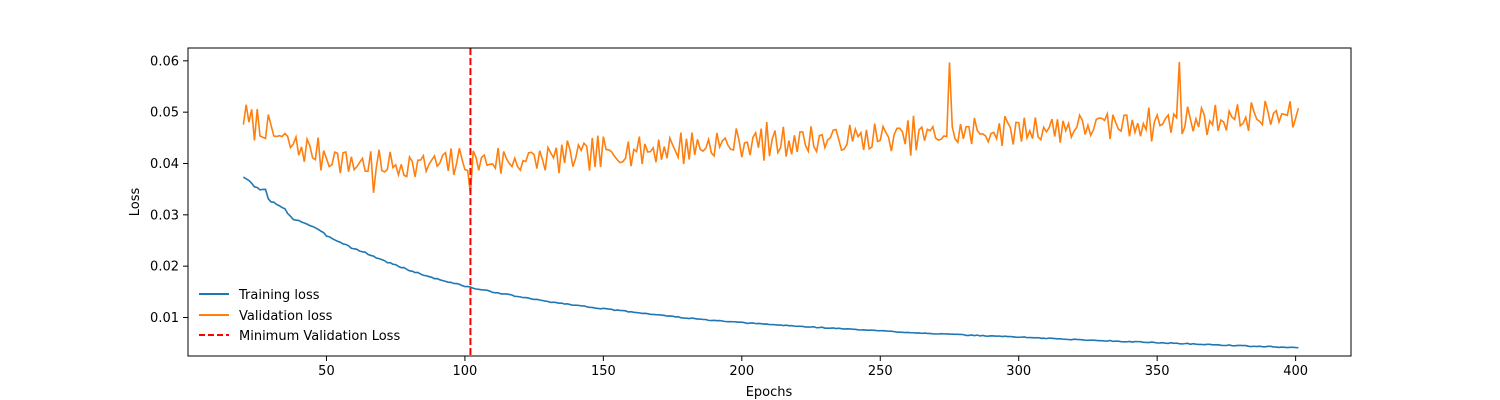 This screenshot has width=1500, height=400. I want to click on x-tick-label: 250, so click(880, 371).